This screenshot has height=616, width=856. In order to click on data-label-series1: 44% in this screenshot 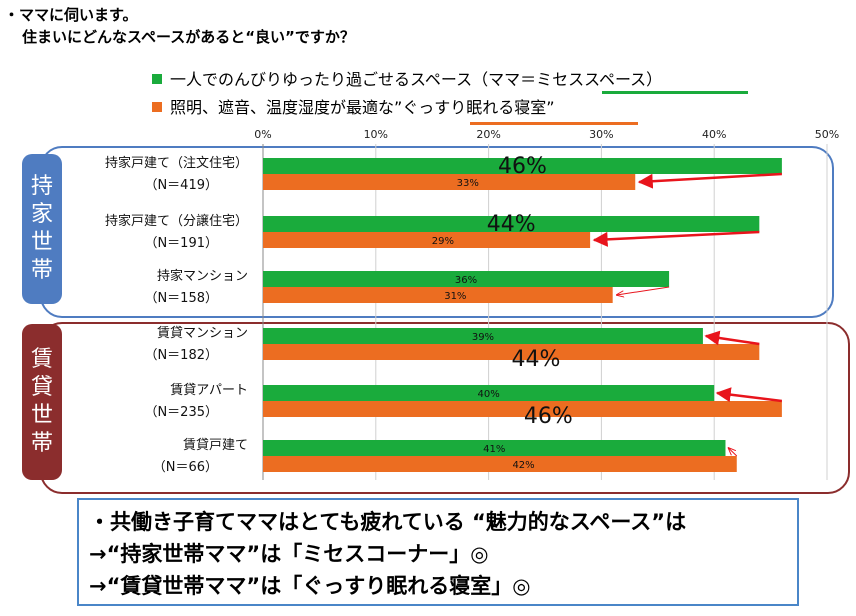, I will do `click(511, 224)`.